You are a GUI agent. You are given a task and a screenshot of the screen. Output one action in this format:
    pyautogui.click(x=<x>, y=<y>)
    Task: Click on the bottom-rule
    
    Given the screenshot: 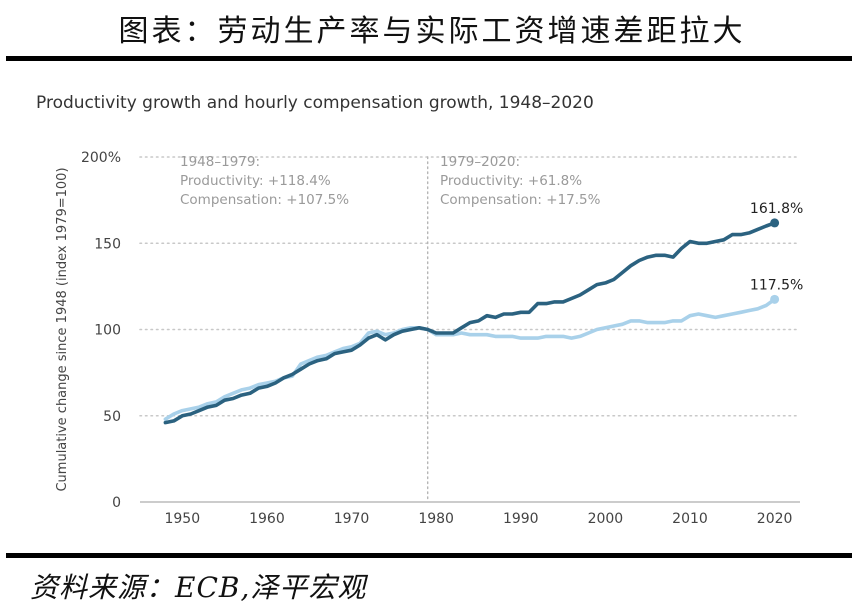 What is the action you would take?
    pyautogui.click(x=429, y=555)
    